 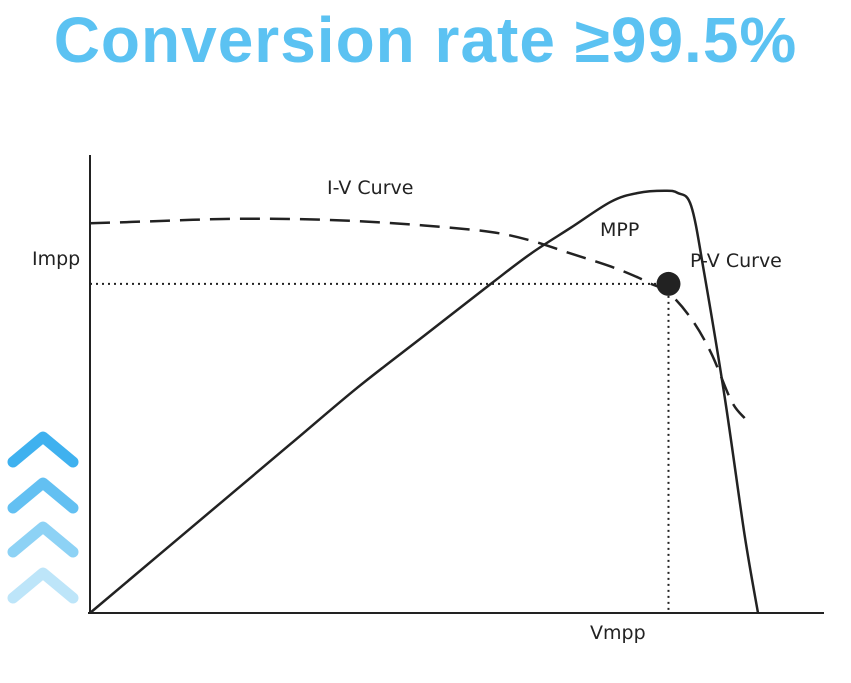 I want to click on impp-tick-label: Impp, so click(x=56, y=259).